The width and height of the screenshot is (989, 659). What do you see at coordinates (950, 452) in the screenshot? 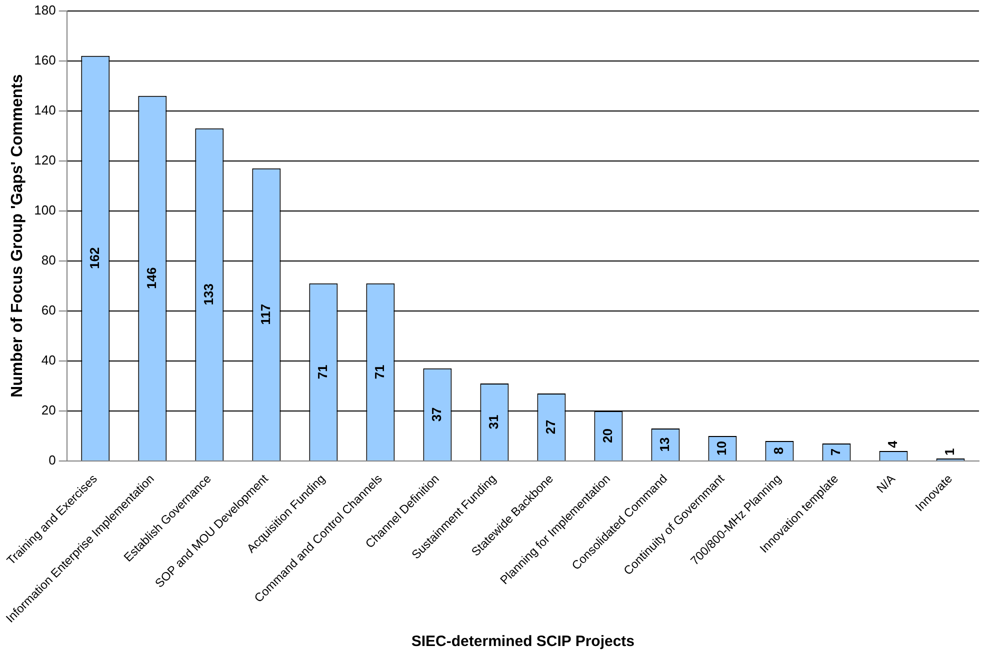
I see `data-label: 1` at bounding box center [950, 452].